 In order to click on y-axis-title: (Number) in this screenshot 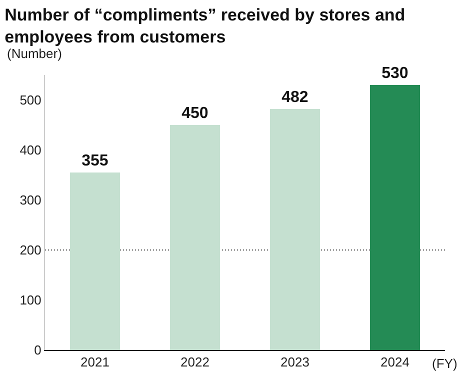, I will do `click(34, 53)`.